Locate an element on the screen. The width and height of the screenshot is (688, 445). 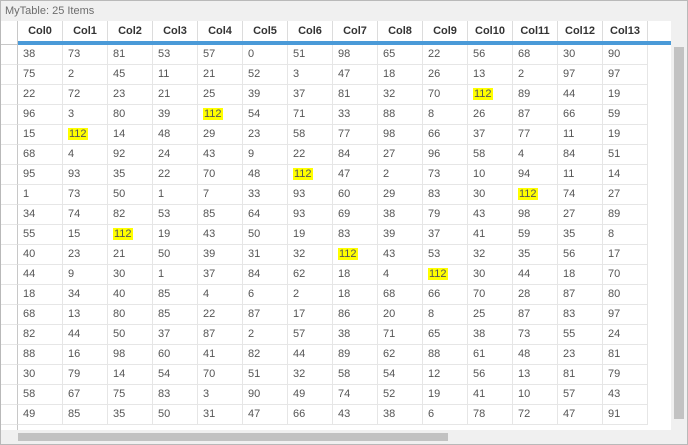
table-cell: 49 is located at coordinates (40, 415).